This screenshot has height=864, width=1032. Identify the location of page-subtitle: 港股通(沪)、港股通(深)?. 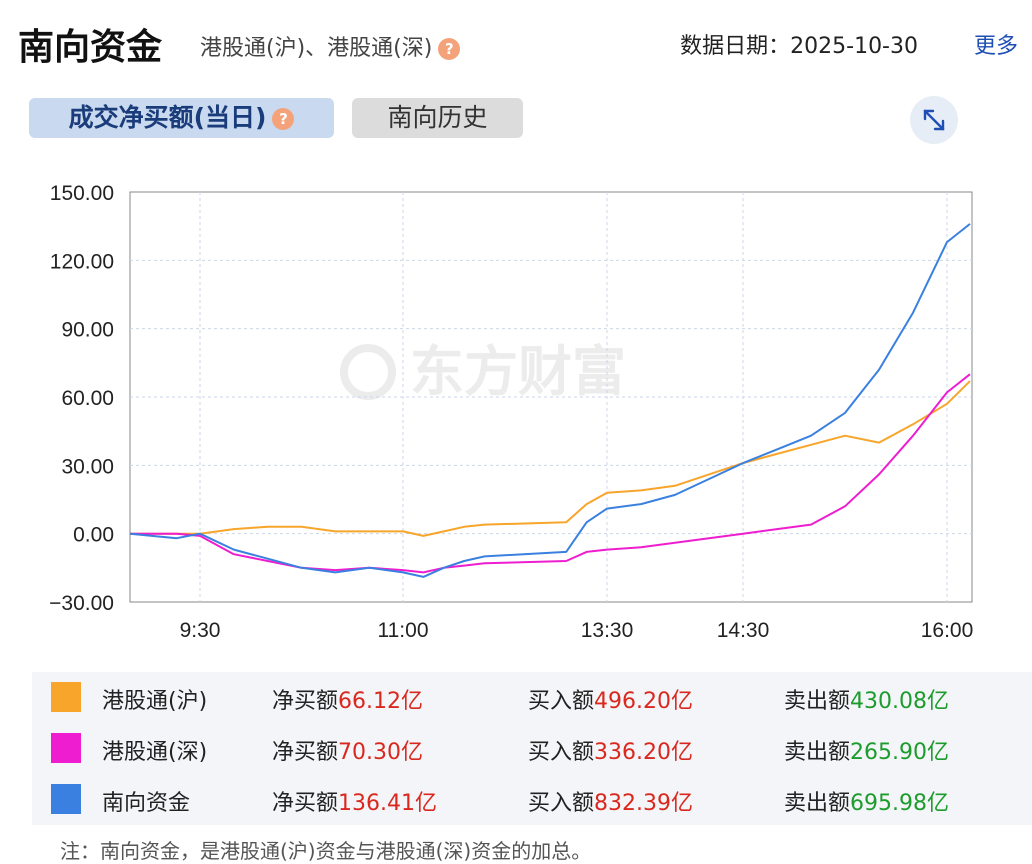
(330, 46).